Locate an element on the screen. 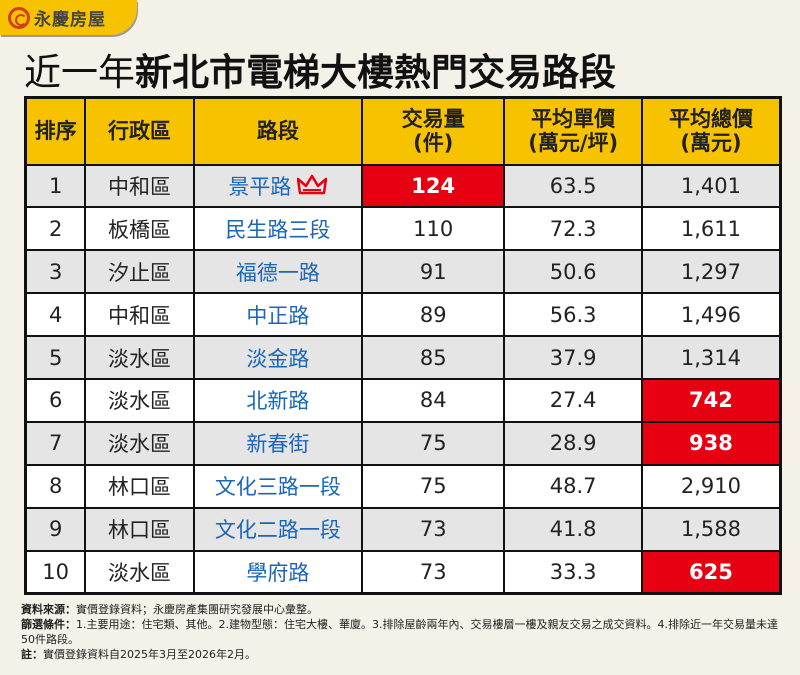 This screenshot has height=675, width=800. table-row: 1 中和區 景平路 124 63.5 1,401 is located at coordinates (403, 186).